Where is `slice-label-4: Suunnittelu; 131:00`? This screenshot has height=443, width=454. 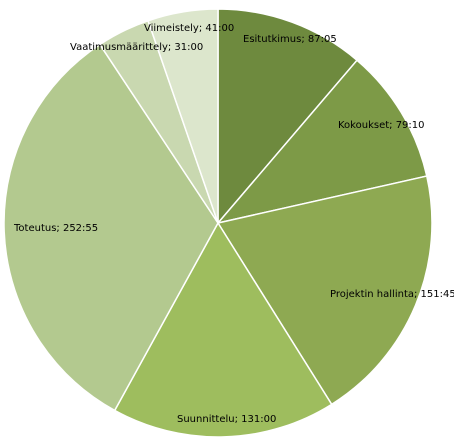
slice-label-4: Suunnittelu; 131:00 is located at coordinates (226, 419).